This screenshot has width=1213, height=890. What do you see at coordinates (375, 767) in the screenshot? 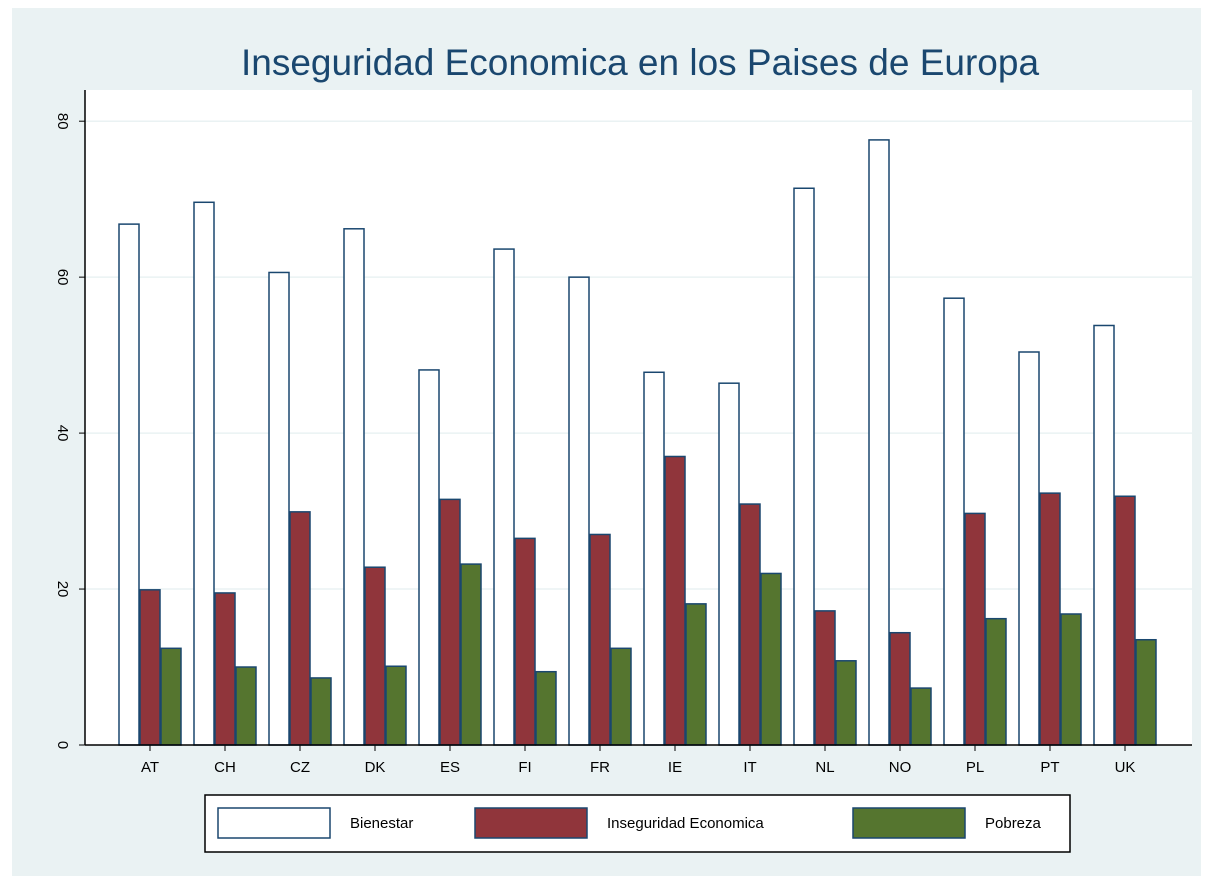
I see `x-tick-label: DK` at bounding box center [375, 767].